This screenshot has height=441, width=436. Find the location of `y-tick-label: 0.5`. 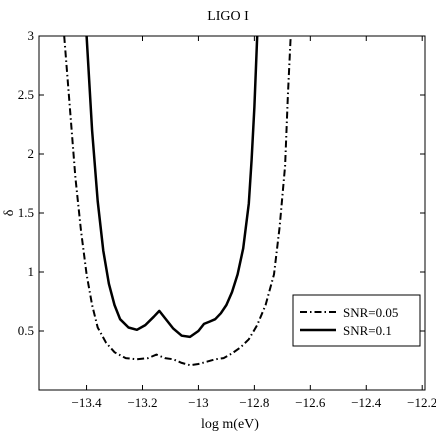

y-tick-label: 0.5 is located at coordinates (26, 330).